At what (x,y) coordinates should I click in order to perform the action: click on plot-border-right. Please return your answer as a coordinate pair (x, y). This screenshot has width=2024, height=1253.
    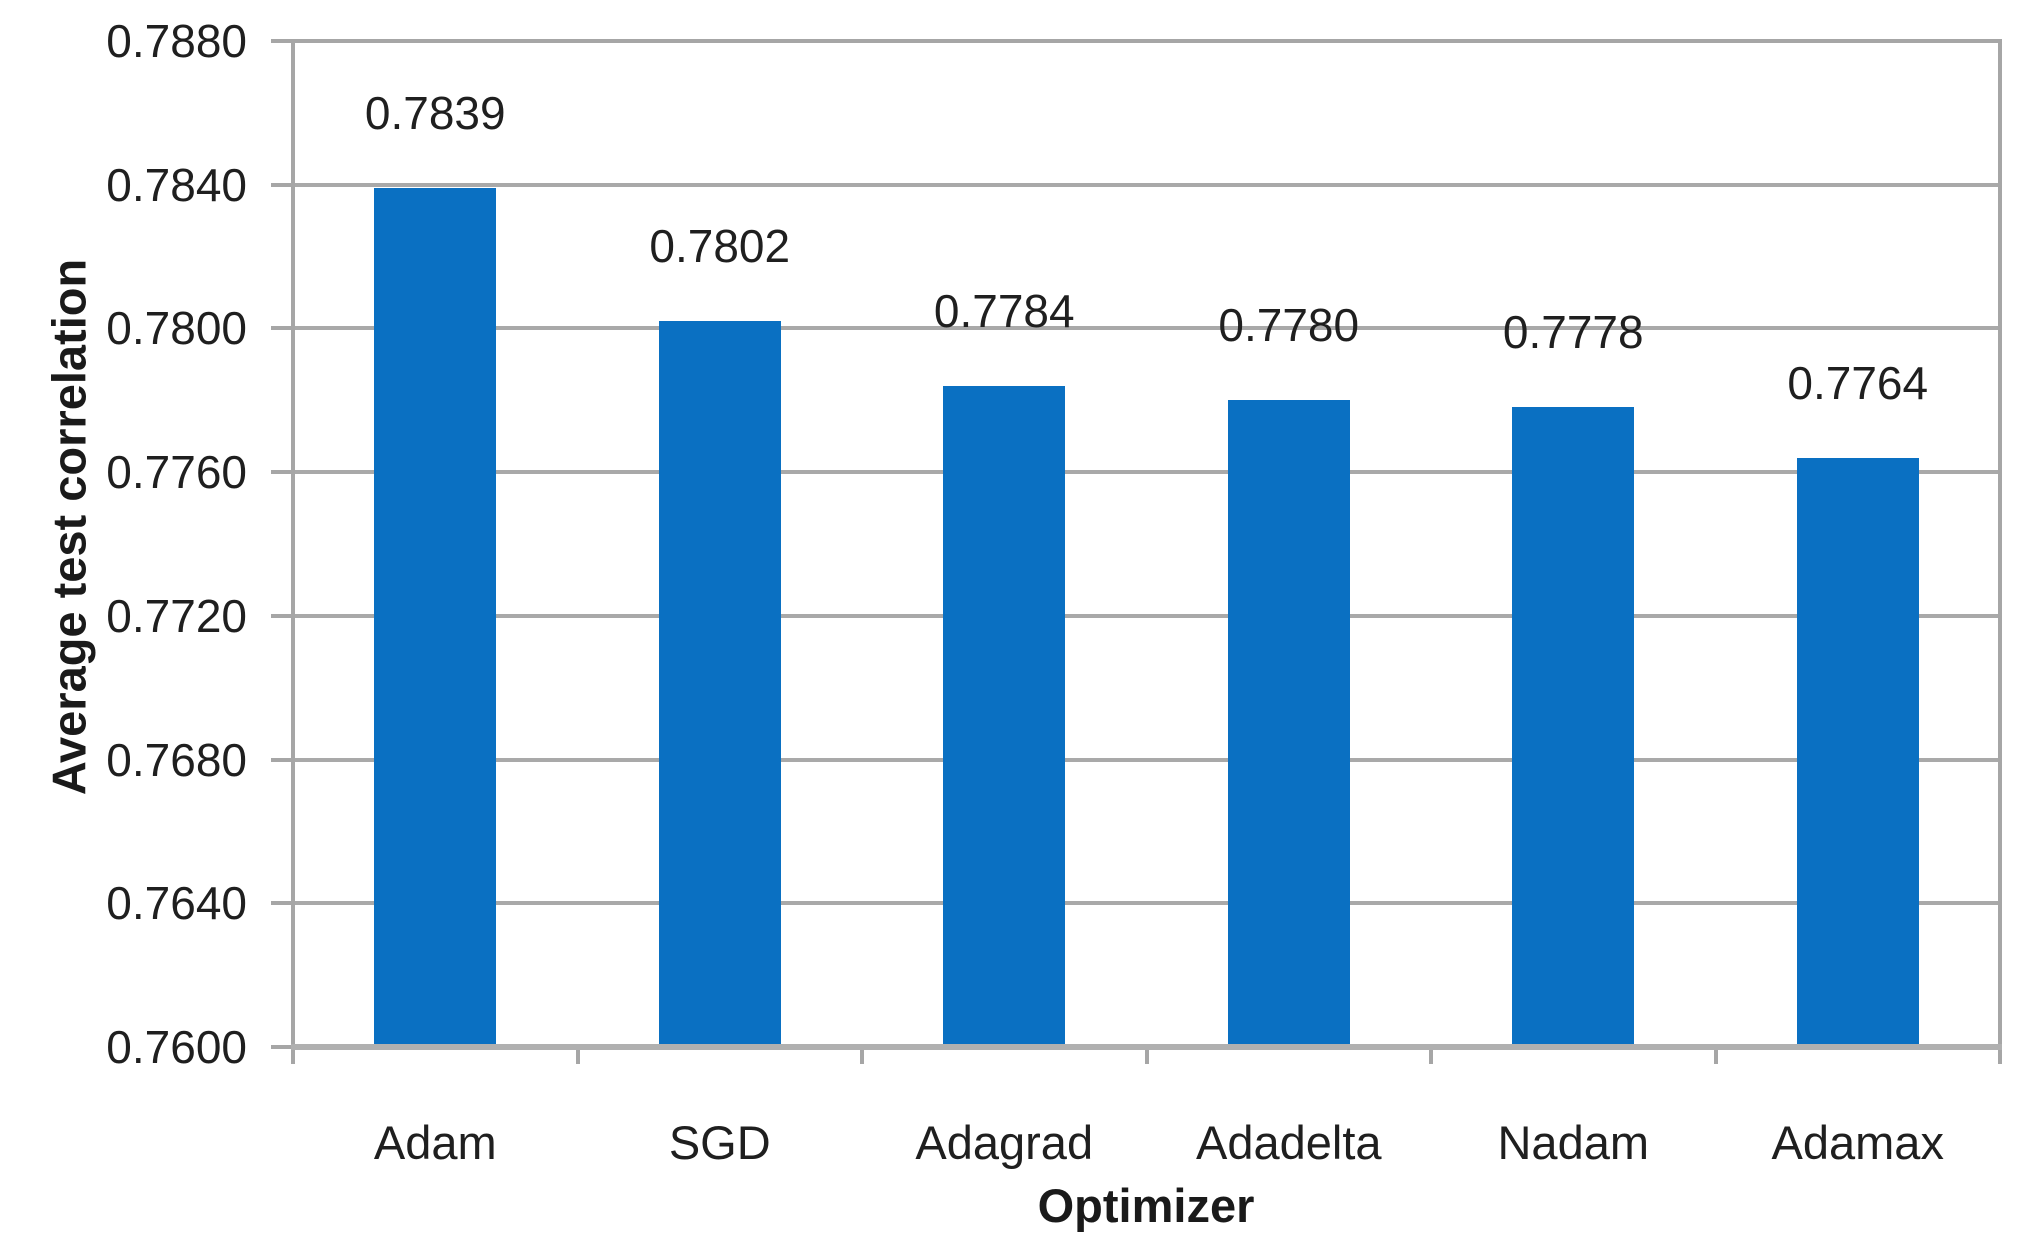
    Looking at the image, I should click on (2000, 544).